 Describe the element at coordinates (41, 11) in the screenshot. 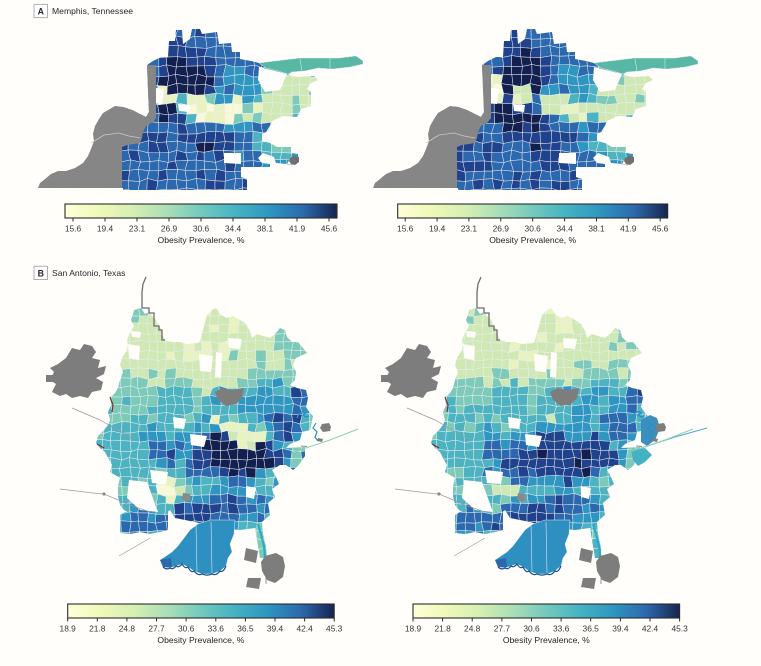

I see `svg-text: A` at that location.